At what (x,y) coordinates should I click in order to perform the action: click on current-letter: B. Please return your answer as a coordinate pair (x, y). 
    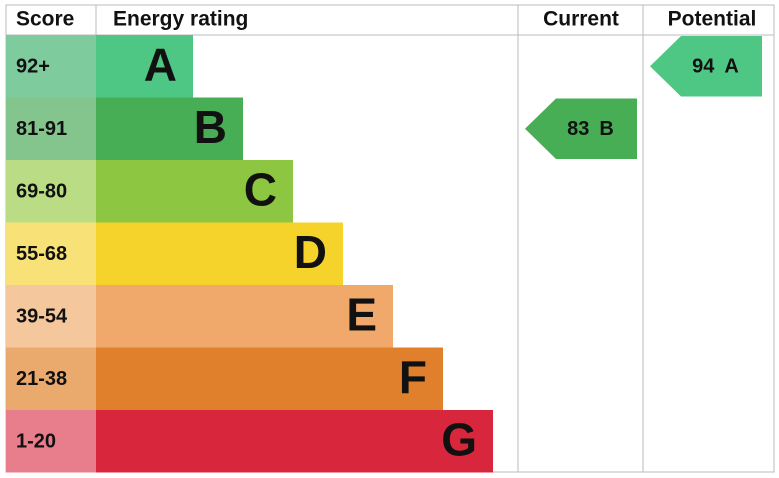
    Looking at the image, I should click on (606, 129).